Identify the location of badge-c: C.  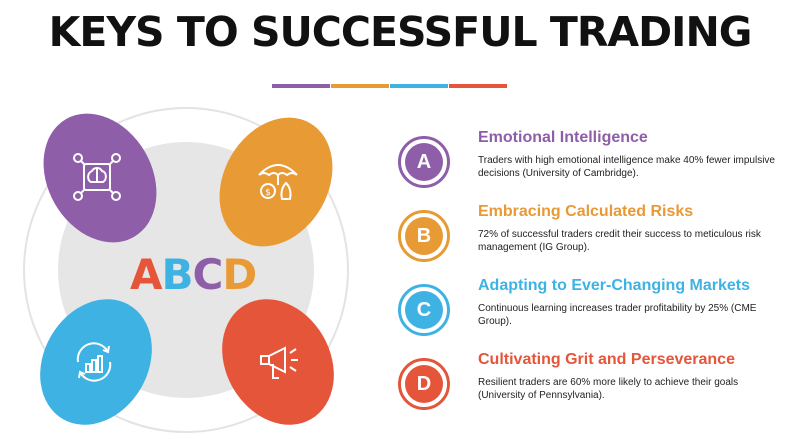
(424, 310).